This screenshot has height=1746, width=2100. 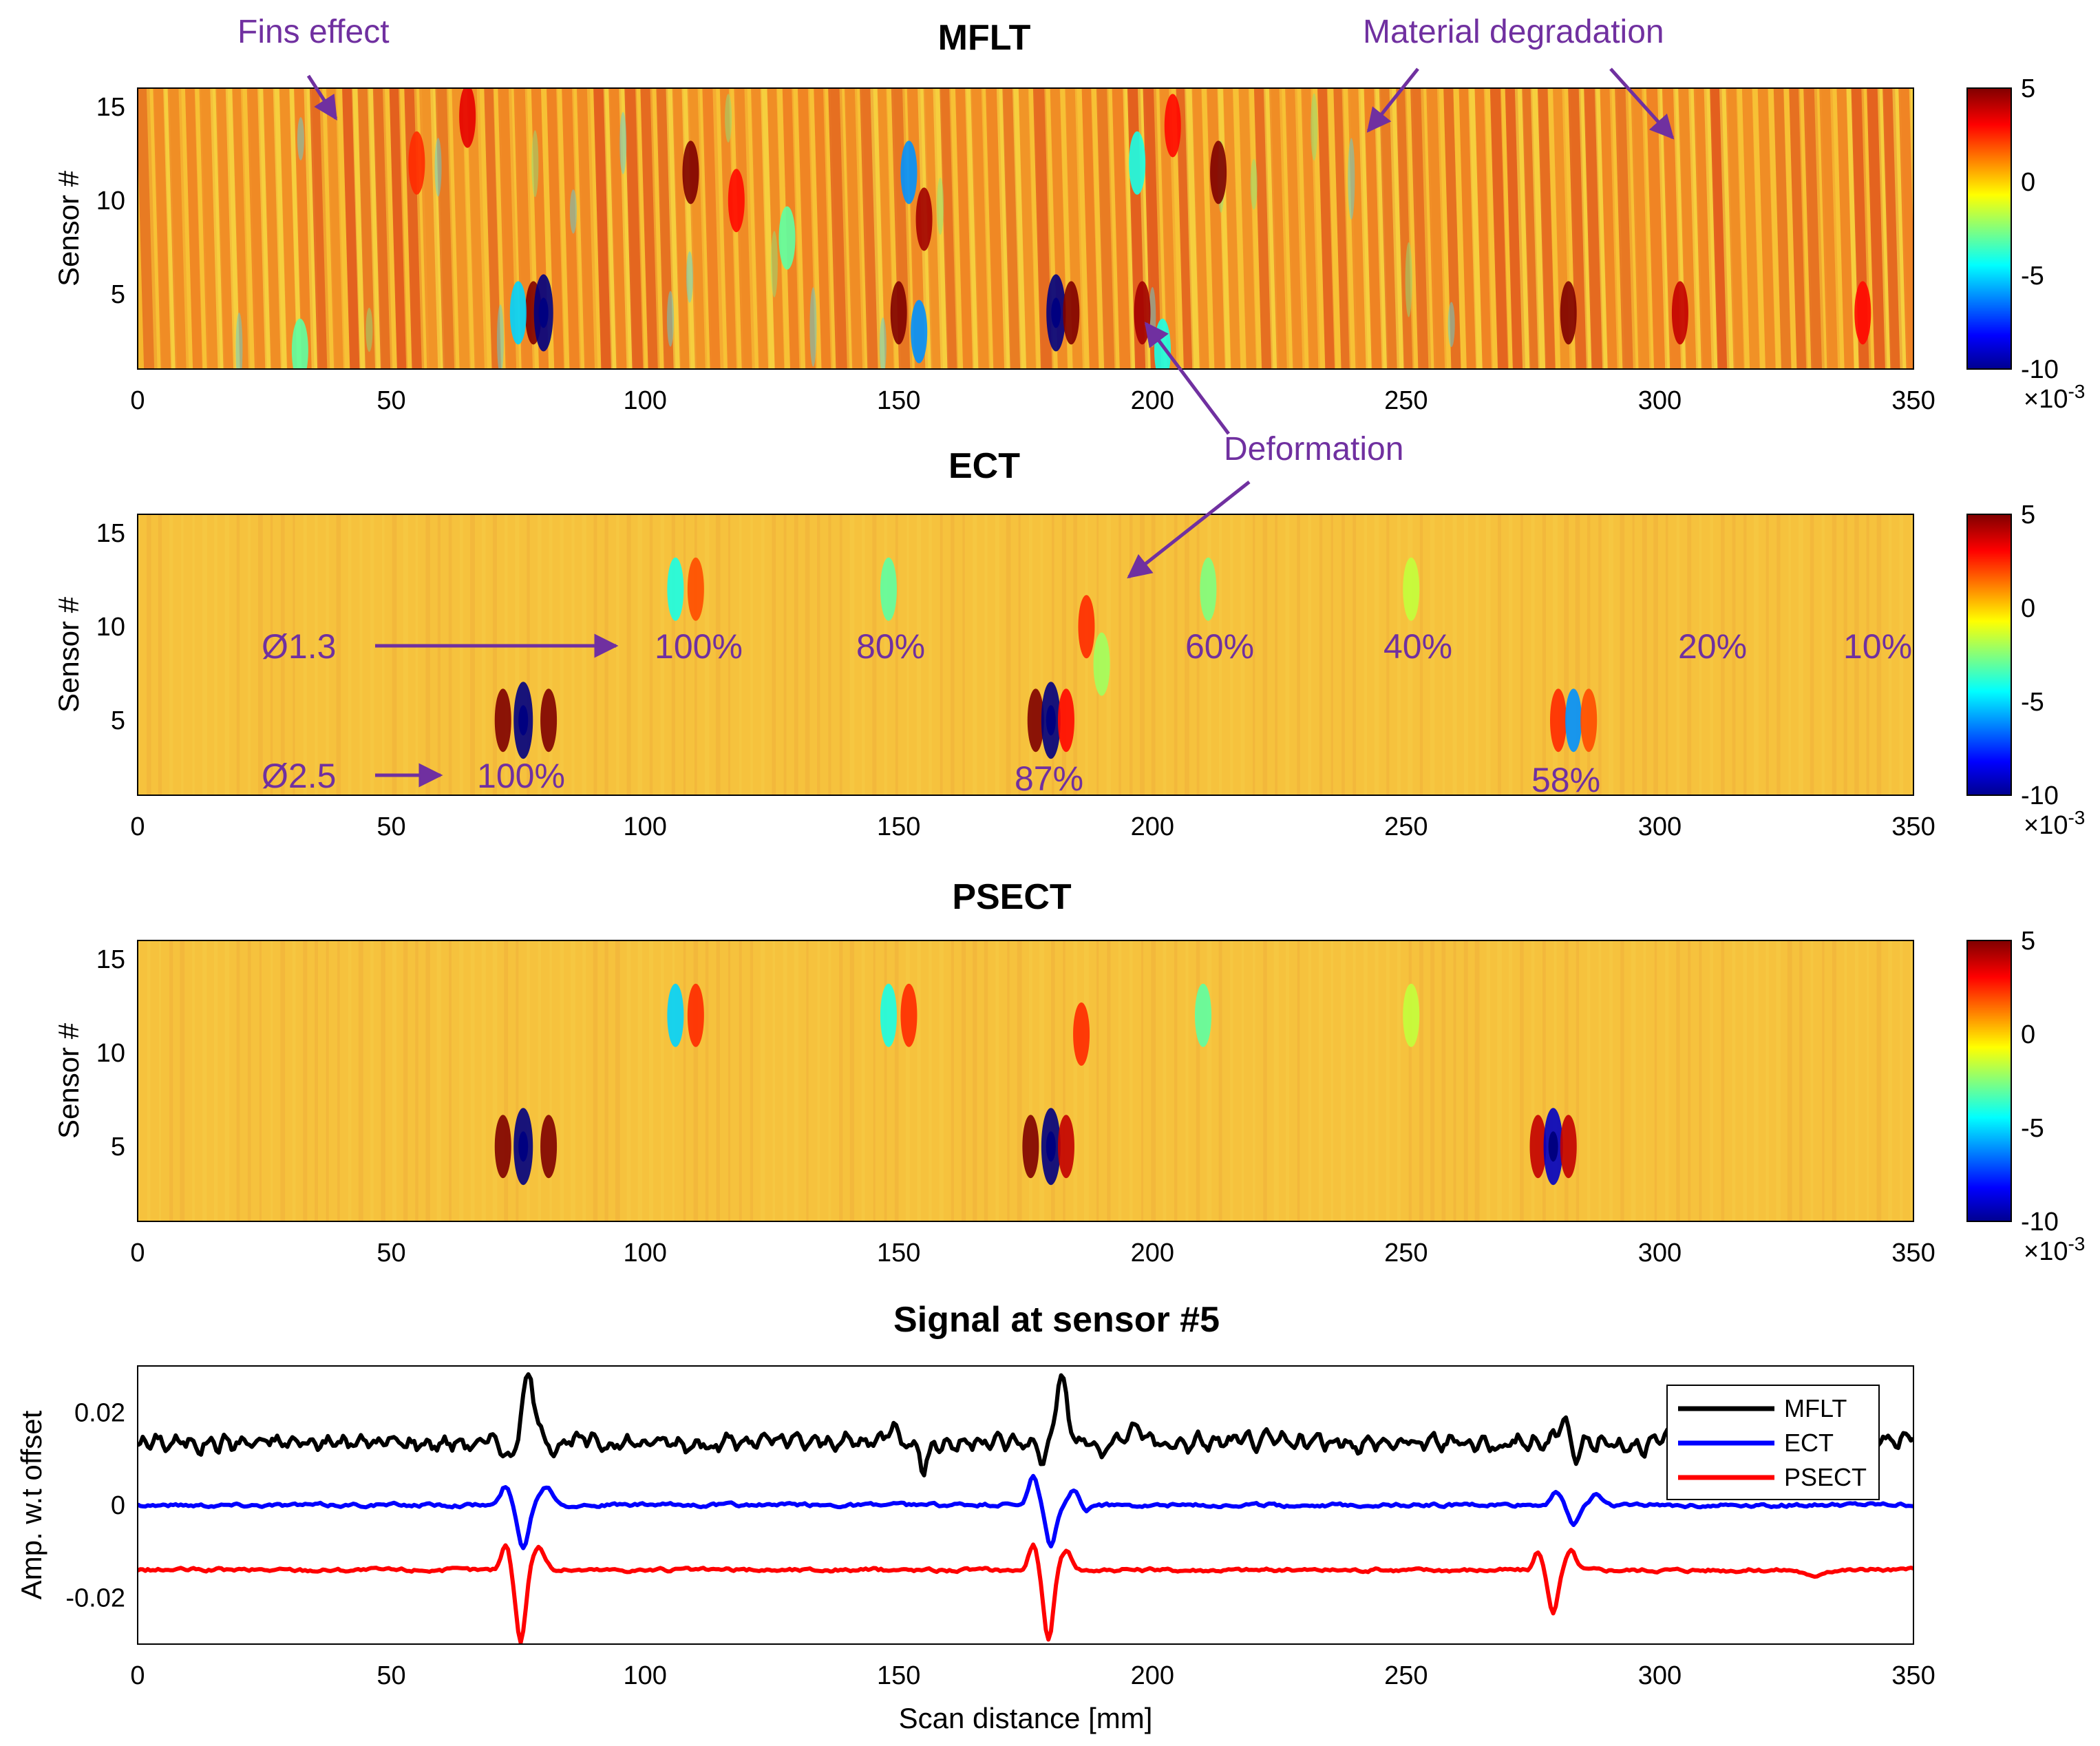 I want to click on psect-texture, so click(x=1025, y=1080).